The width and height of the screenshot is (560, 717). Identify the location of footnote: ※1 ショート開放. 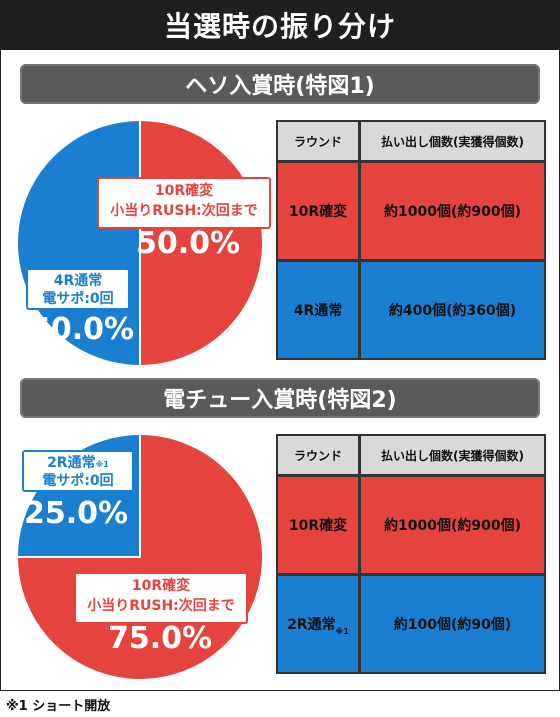
(58, 706).